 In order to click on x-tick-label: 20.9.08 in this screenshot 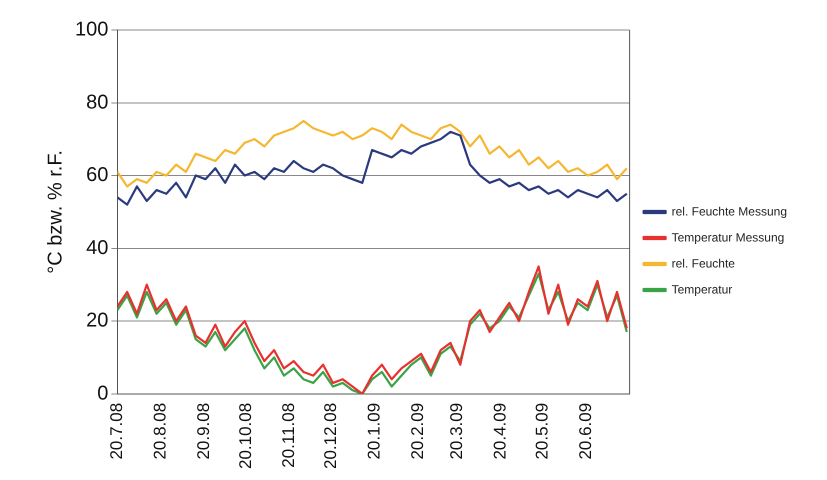, I will do `click(203, 431)`.